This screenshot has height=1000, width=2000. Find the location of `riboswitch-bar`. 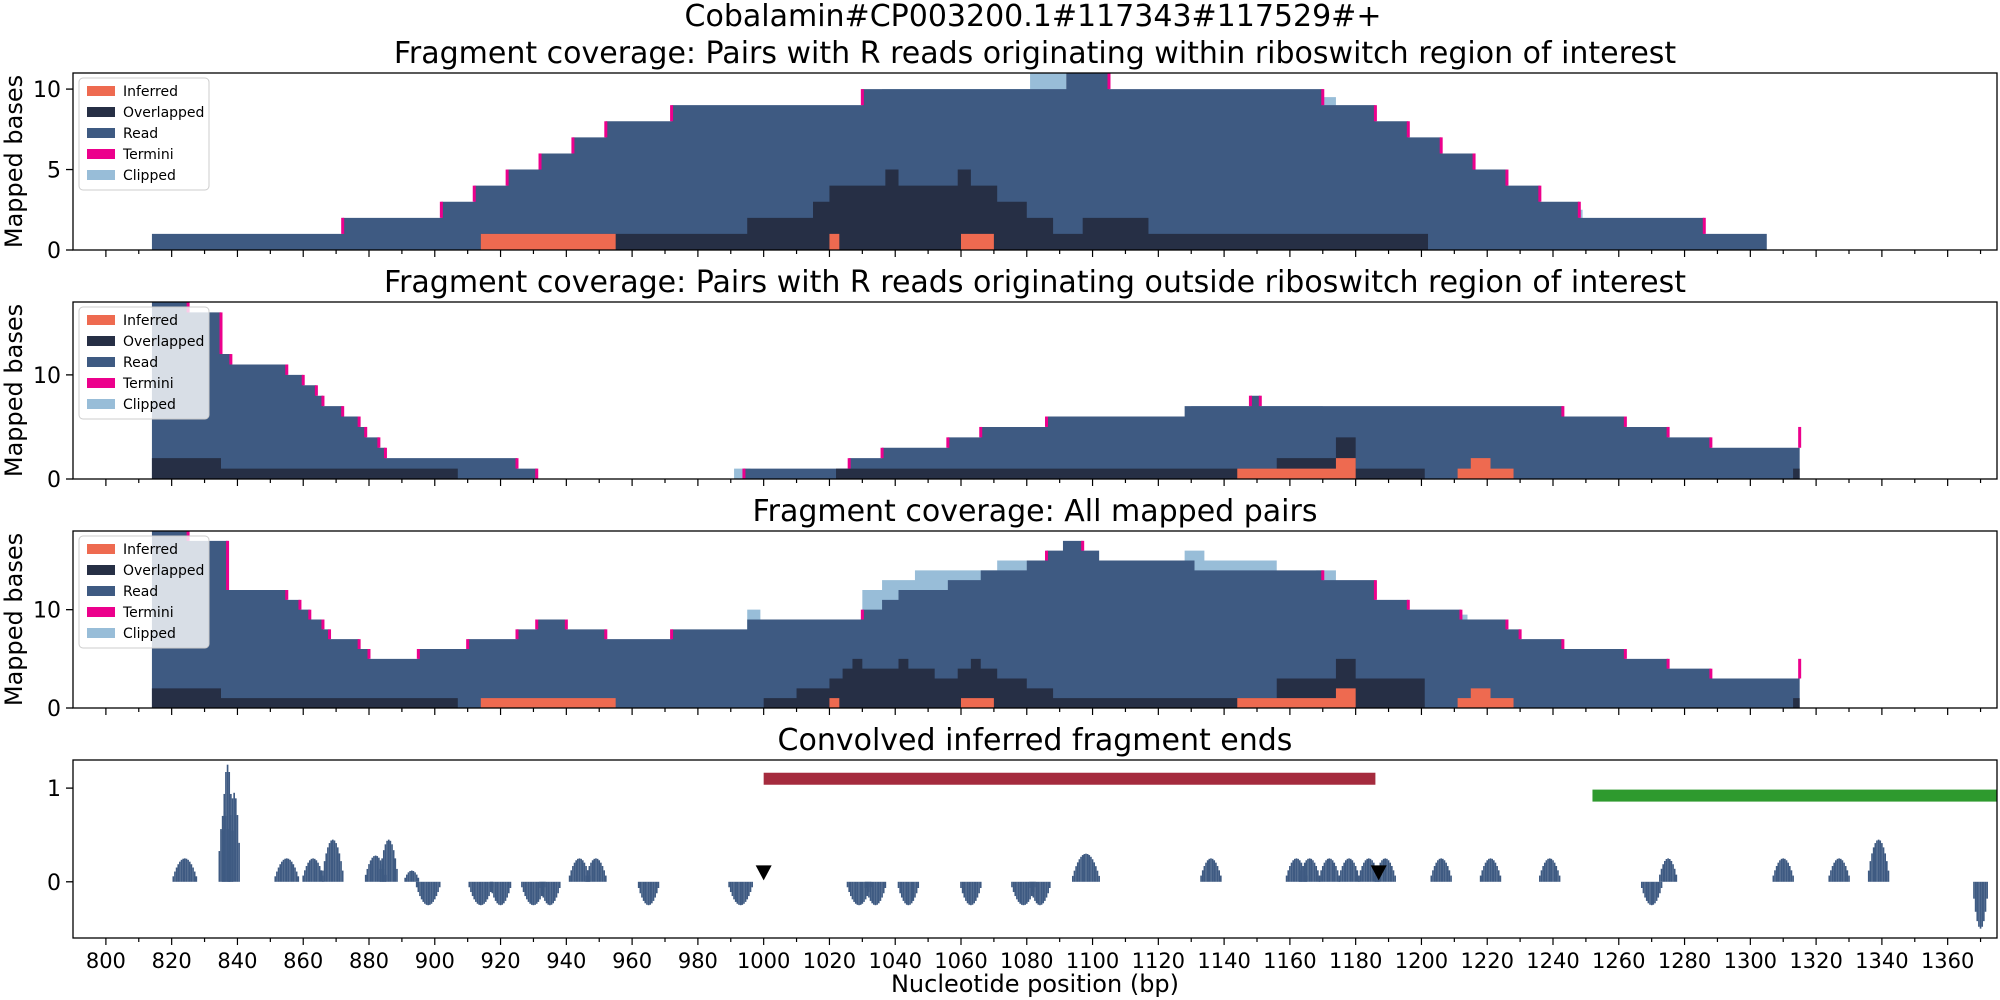

riboswitch-bar is located at coordinates (1069, 778).